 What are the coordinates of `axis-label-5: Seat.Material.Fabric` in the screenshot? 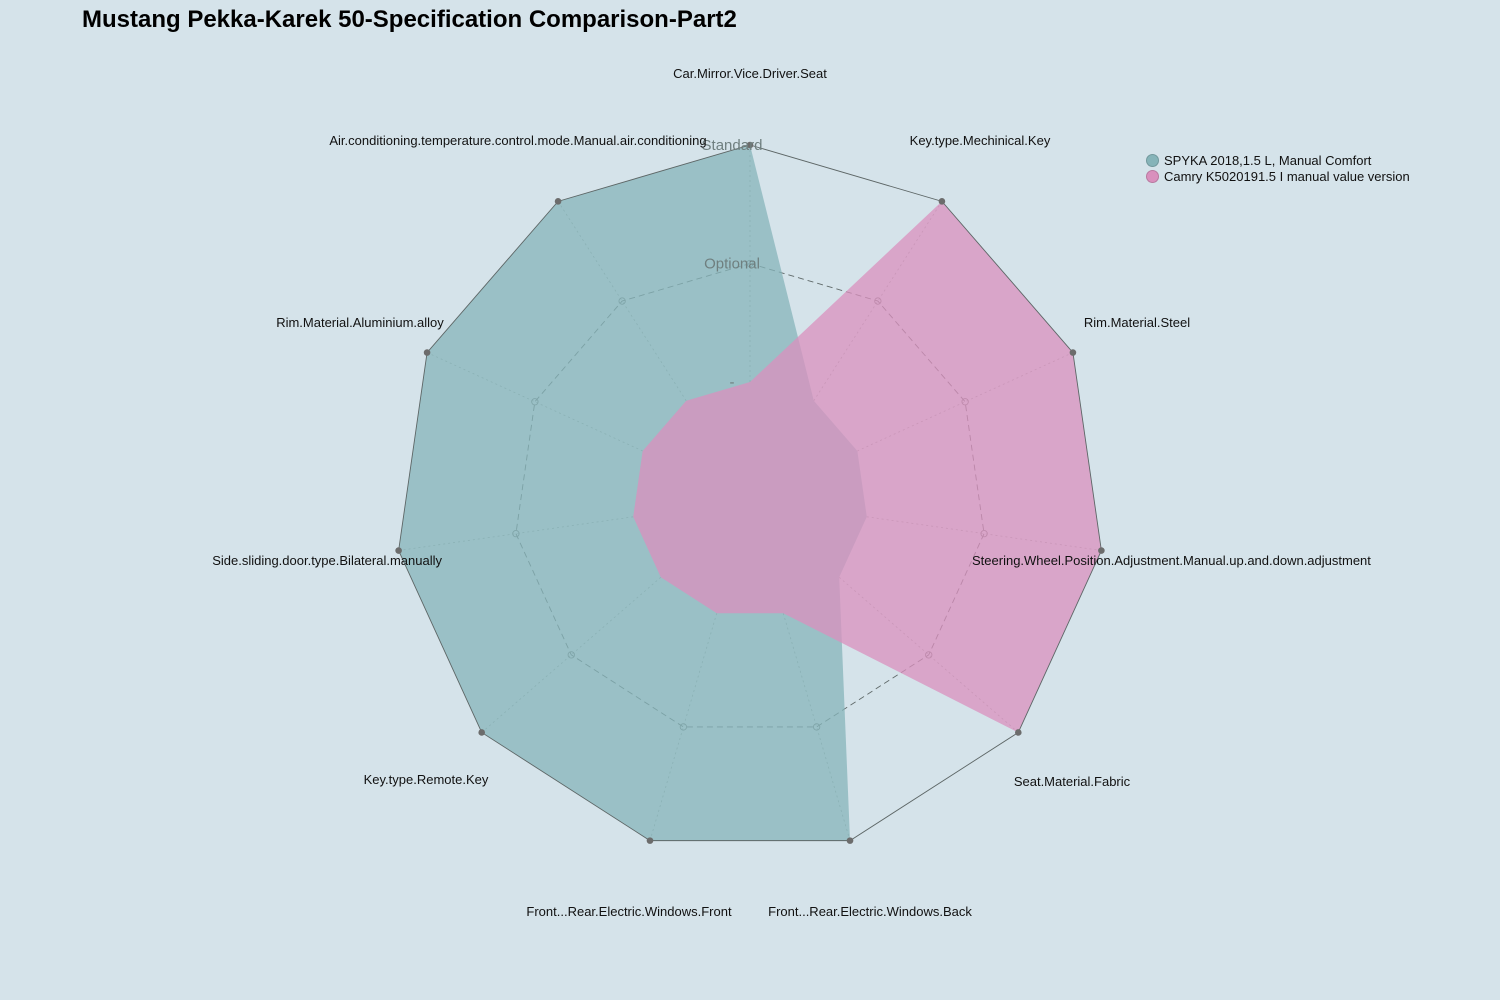 It's located at (1072, 781).